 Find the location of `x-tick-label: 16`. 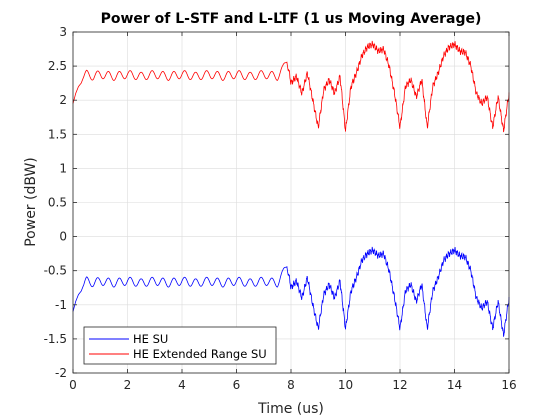

x-tick-label: 16 is located at coordinates (508, 385).